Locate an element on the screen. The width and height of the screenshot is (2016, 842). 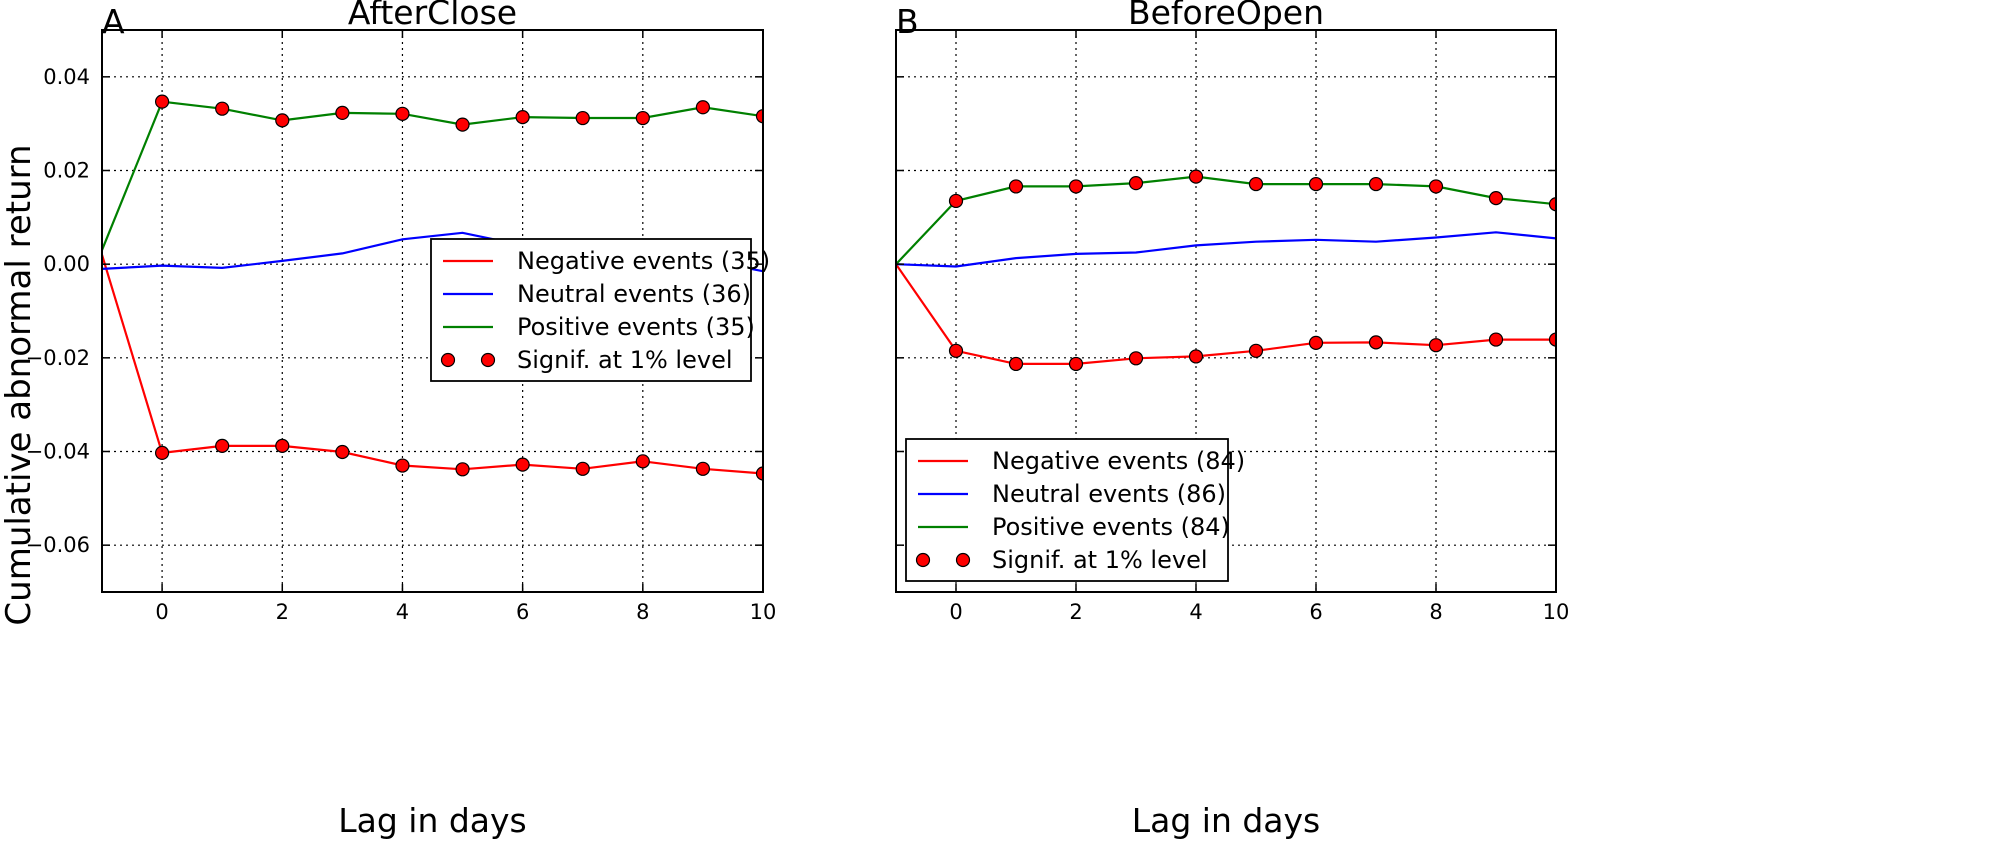
legend-label: Positive events (35) is located at coordinates (636, 327).